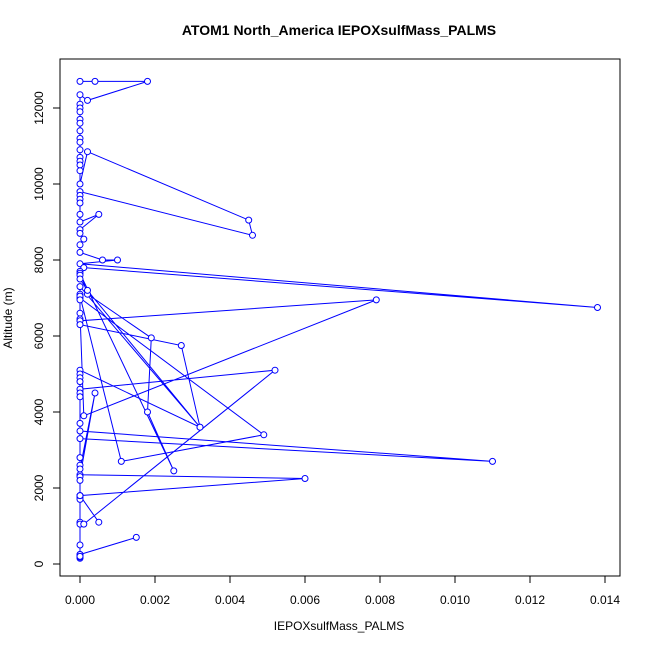 The width and height of the screenshot is (650, 650). What do you see at coordinates (339, 626) in the screenshot?
I see `x-axis-label: IEPOXsulfMass_PALMS` at bounding box center [339, 626].